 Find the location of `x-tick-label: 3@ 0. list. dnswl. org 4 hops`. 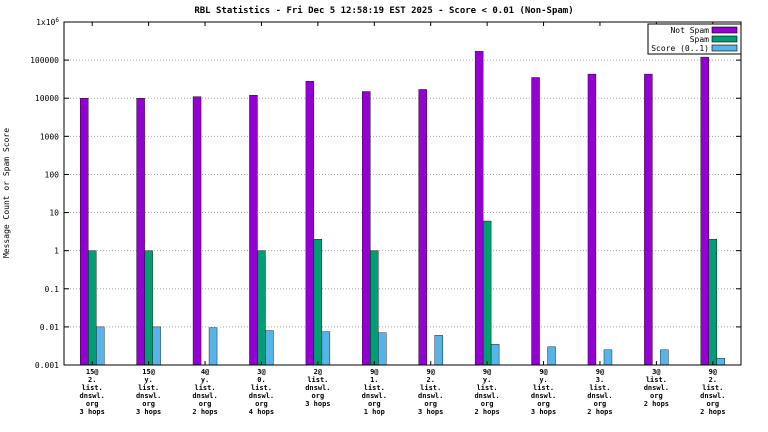

x-tick-label: 3@ 0. list. dnswl. org 4 hops is located at coordinates (261, 392).